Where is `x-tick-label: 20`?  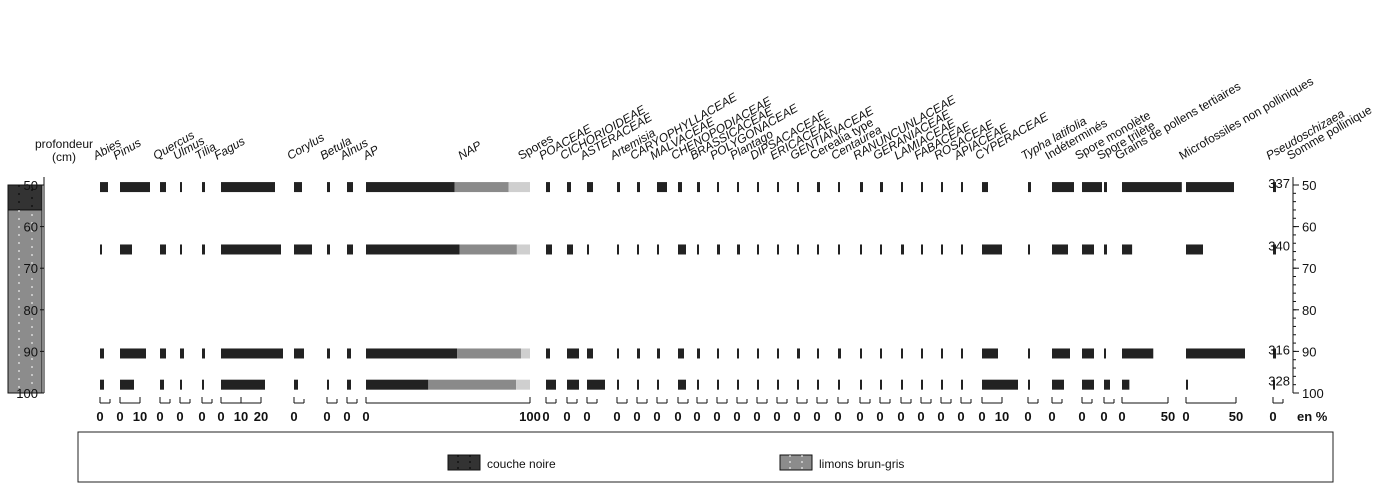 x-tick-label: 20 is located at coordinates (261, 416).